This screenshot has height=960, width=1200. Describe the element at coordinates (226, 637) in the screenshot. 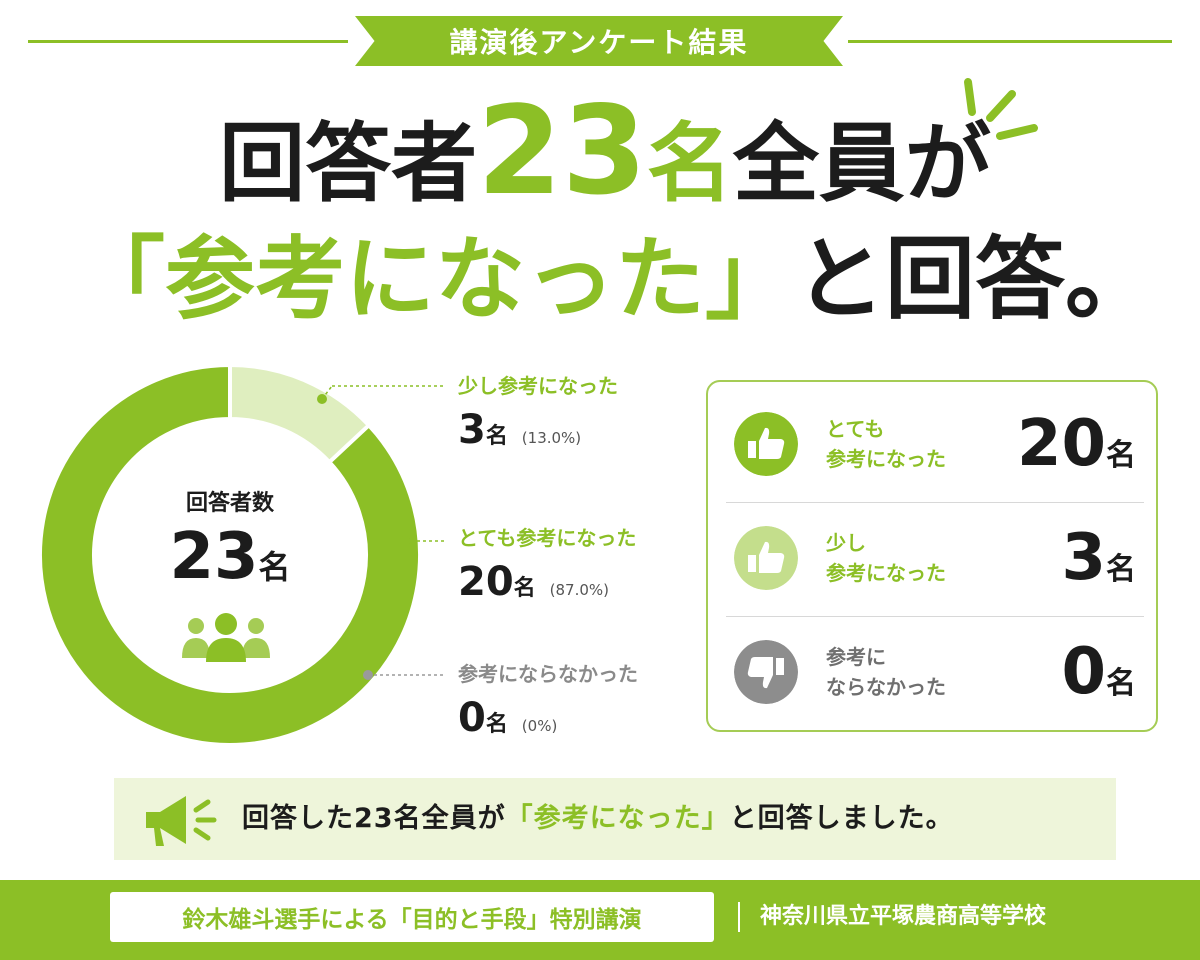

I see `people-icon` at that location.